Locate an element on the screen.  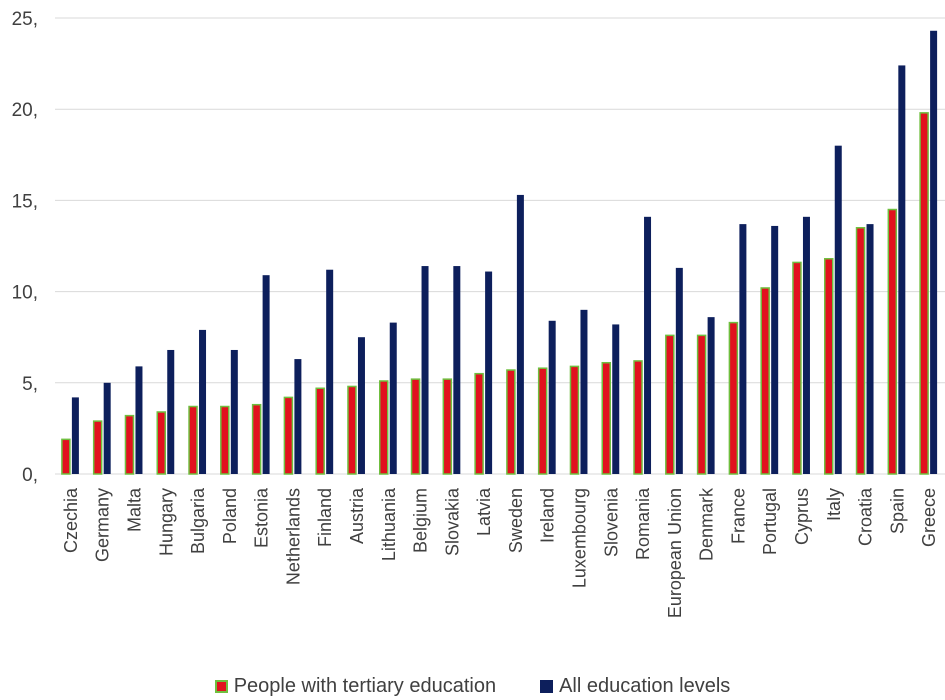
legend-label-tertiary: People with tertiary education is located at coordinates (365, 685).